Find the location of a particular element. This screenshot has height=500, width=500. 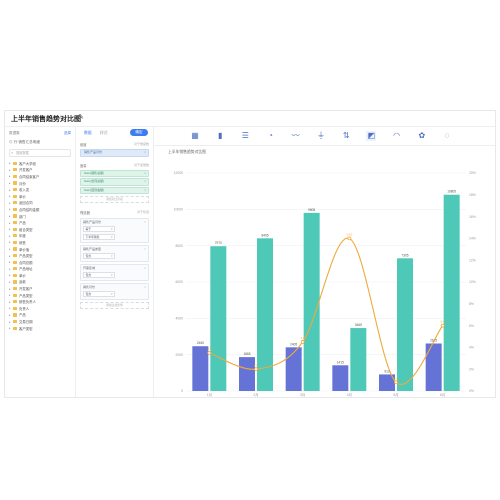

bar-sales is located at coordinates (387, 382).